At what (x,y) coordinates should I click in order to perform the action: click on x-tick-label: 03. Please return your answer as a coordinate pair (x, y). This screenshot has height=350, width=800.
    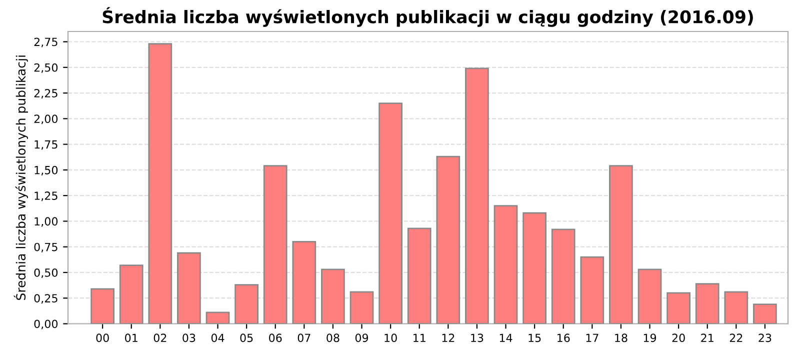
    Looking at the image, I should click on (189, 338).